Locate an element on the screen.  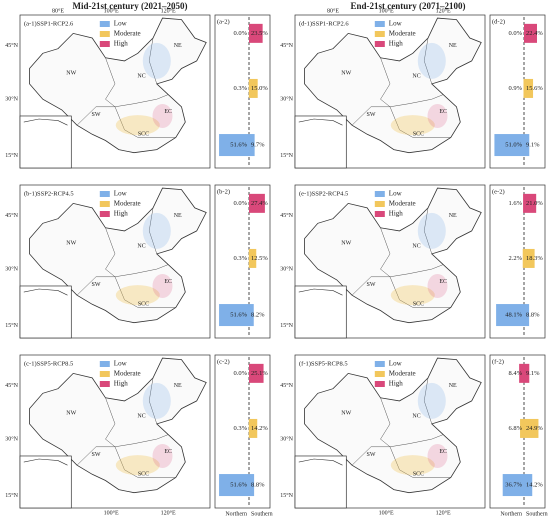
value-label: 21.0% is located at coordinates (534, 203).